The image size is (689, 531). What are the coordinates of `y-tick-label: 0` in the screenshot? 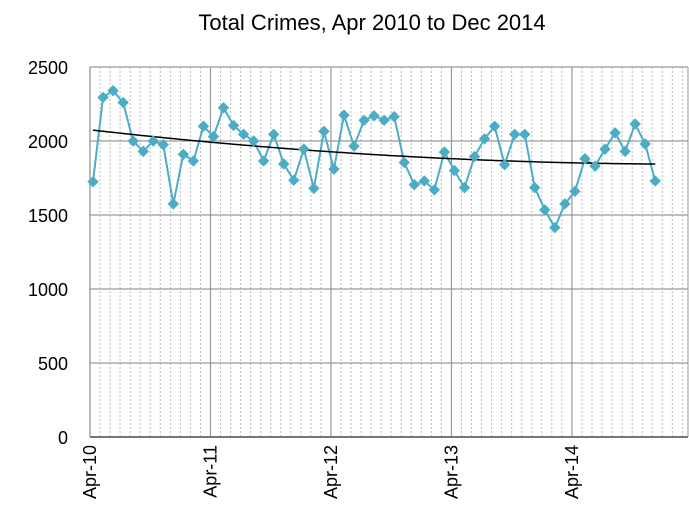 It's located at (63, 438).